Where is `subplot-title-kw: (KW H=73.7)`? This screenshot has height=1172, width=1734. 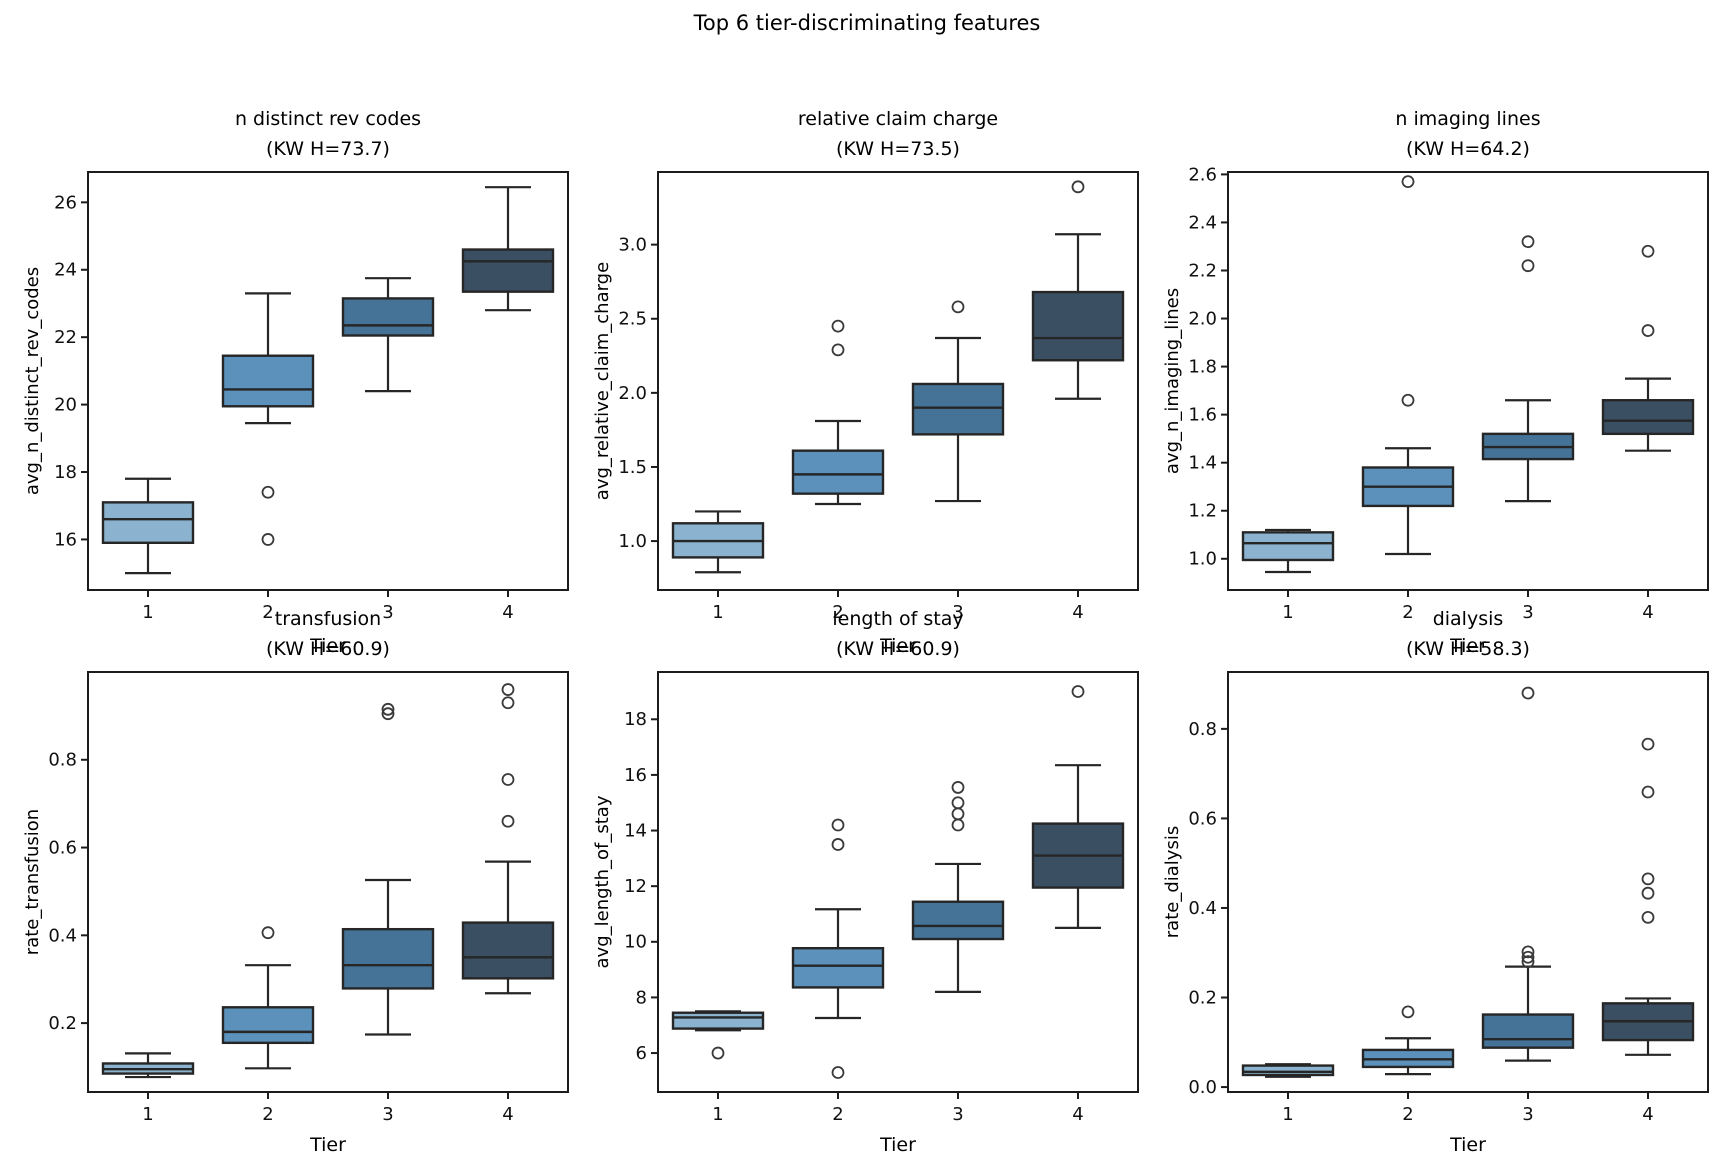 subplot-title-kw: (KW H=73.7) is located at coordinates (328, 149).